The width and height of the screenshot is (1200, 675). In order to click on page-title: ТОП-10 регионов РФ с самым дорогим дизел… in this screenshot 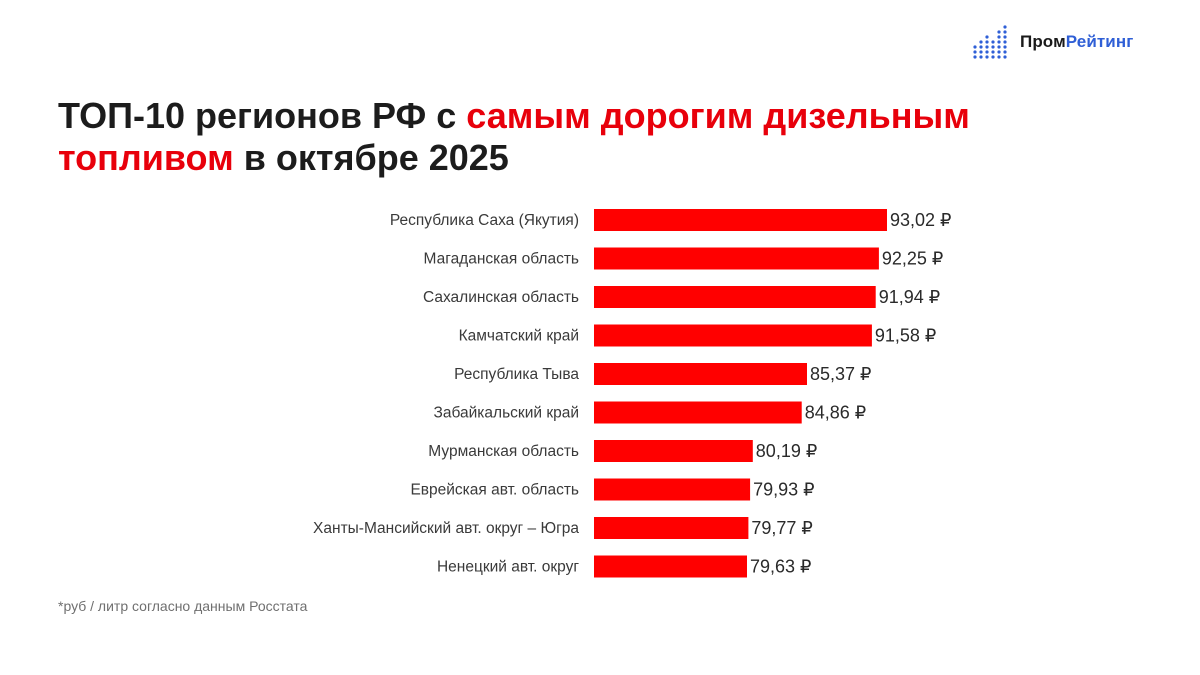, I will do `click(613, 137)`.